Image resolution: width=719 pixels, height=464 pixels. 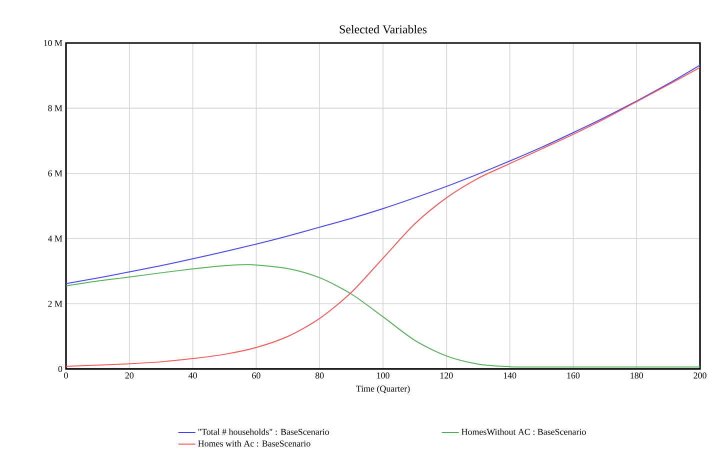 What do you see at coordinates (510, 375) in the screenshot?
I see `x-tick-label: 140` at bounding box center [510, 375].